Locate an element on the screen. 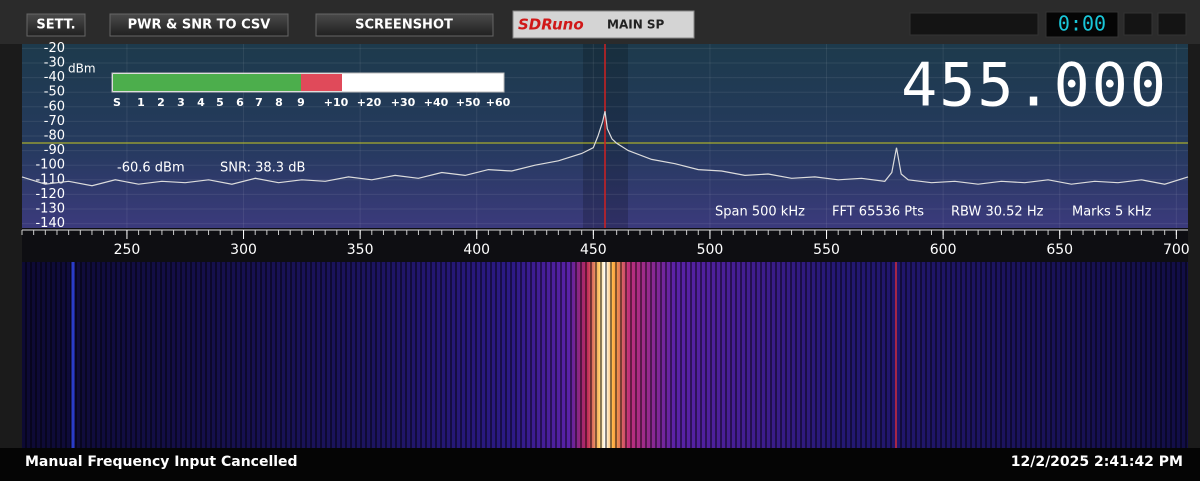 This screenshot has width=1200, height=481. meter-scale-label: +20 is located at coordinates (369, 102).